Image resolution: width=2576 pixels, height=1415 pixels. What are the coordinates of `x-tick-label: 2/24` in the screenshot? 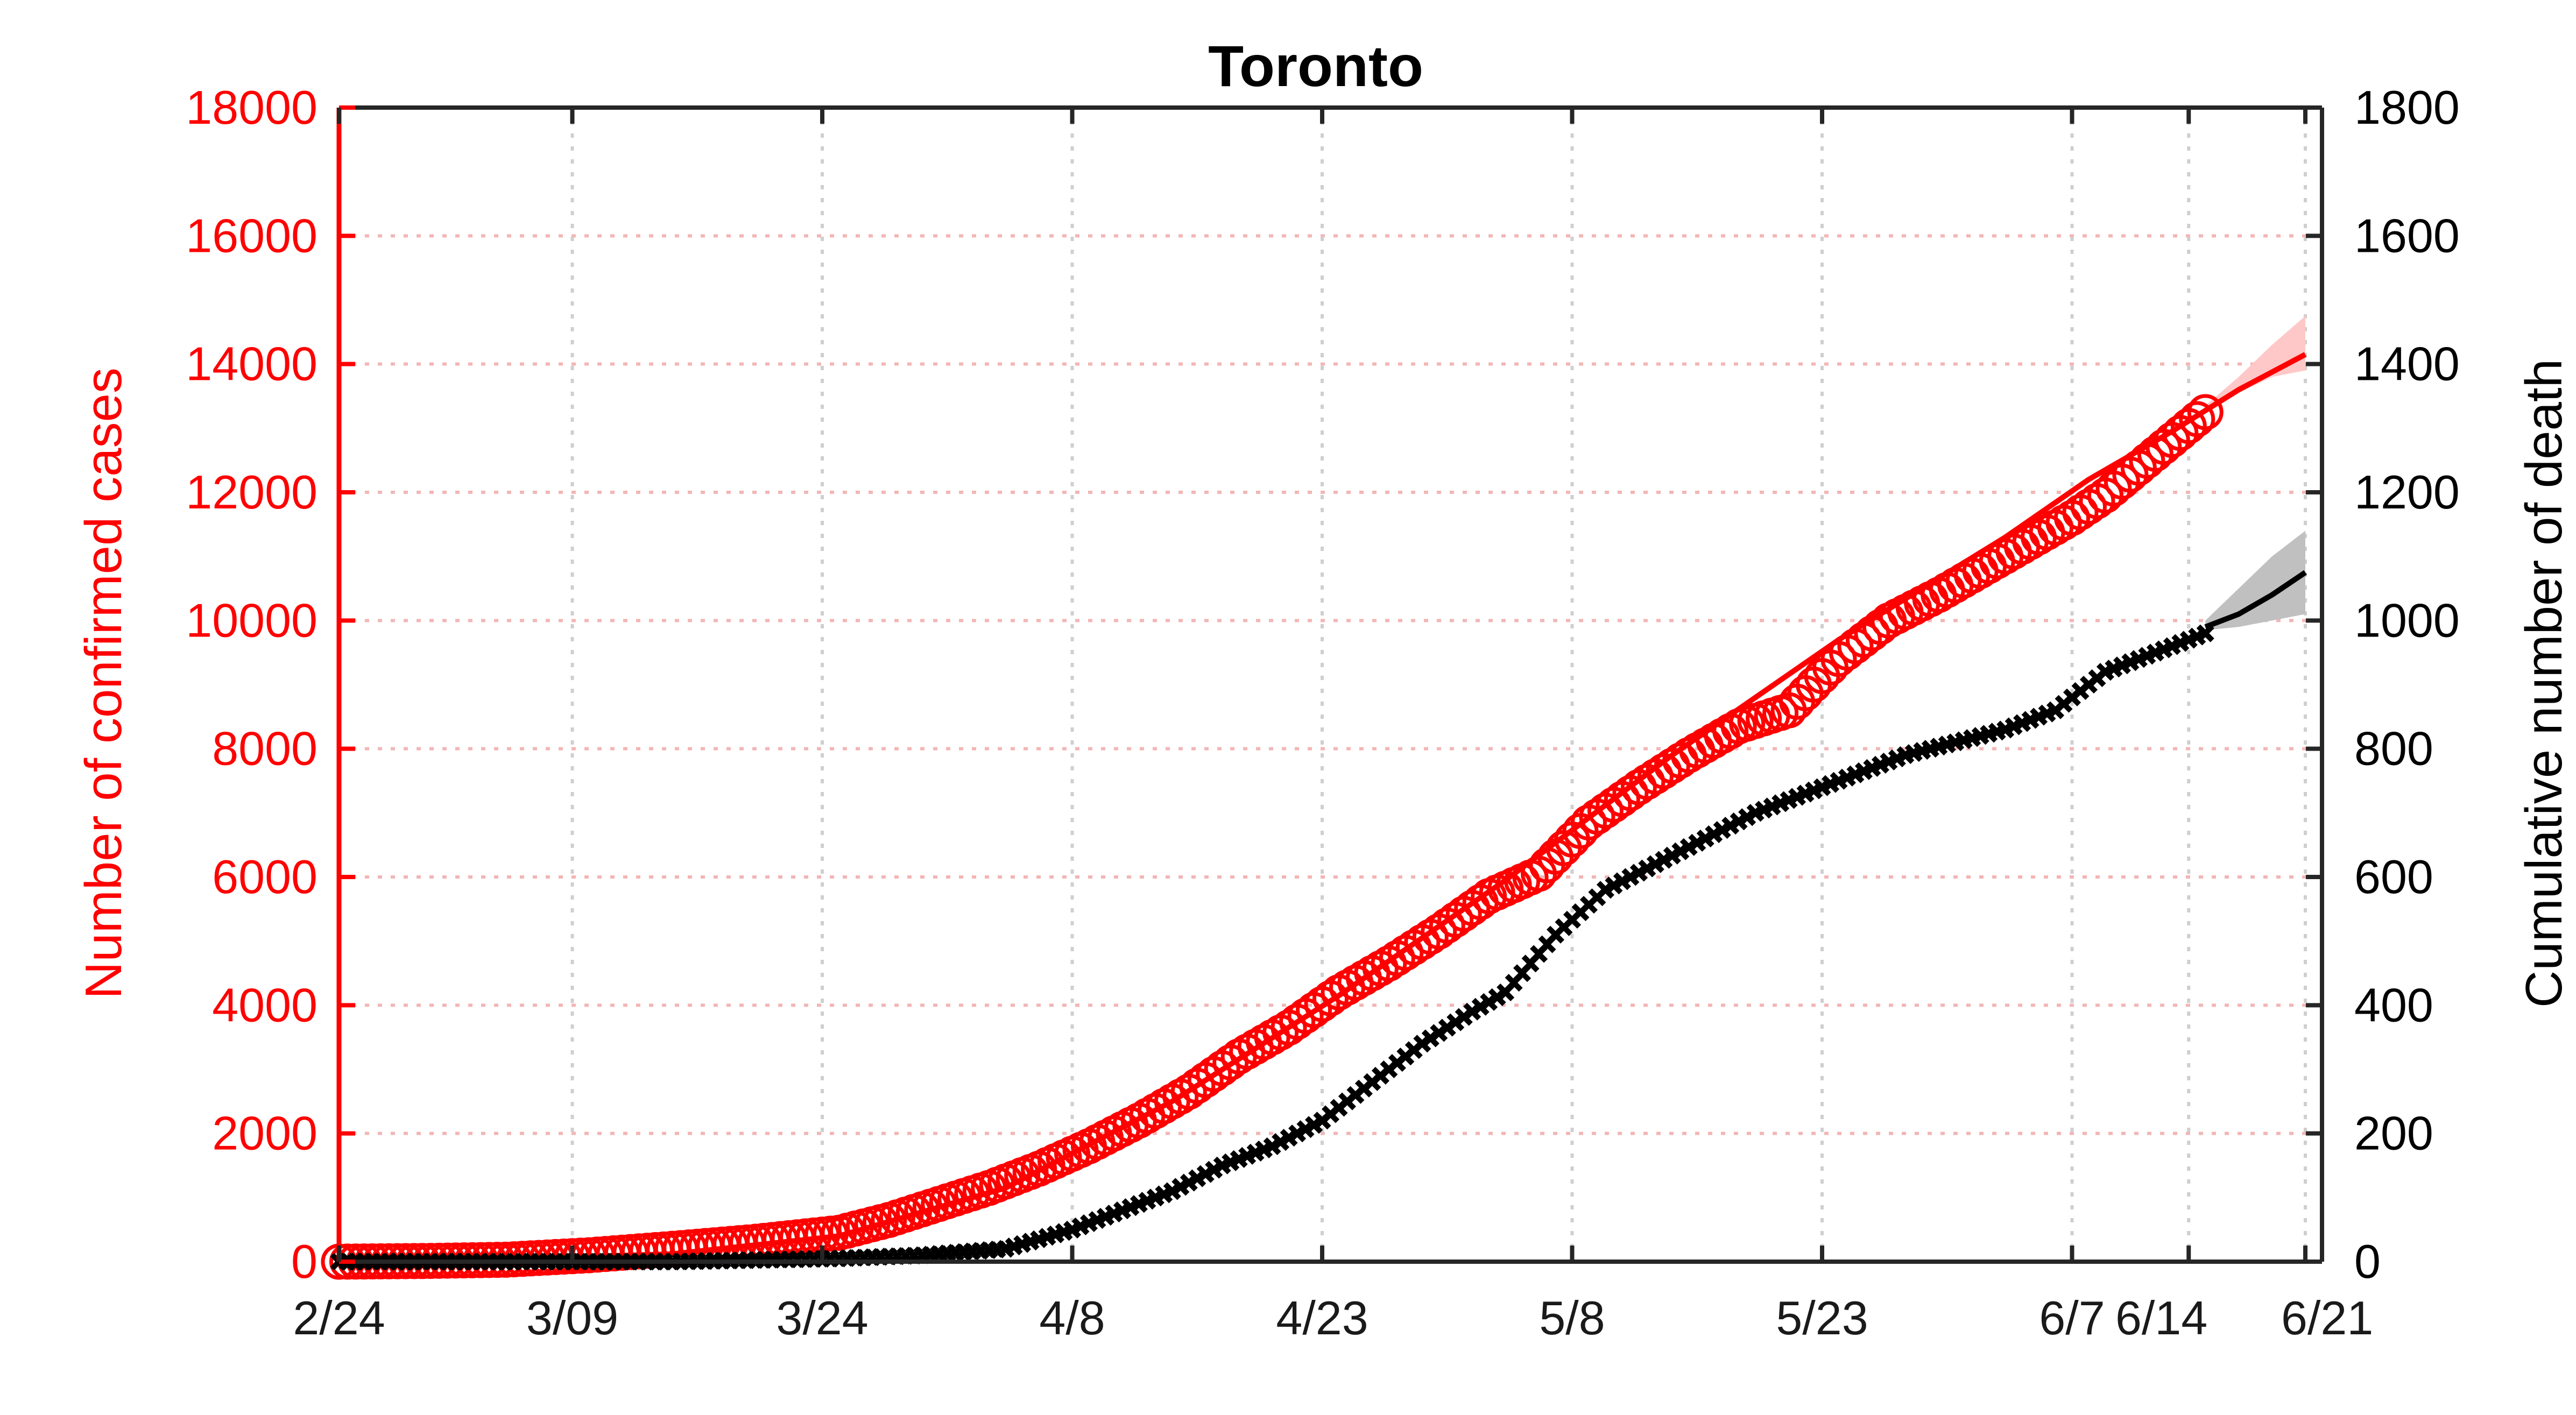 It's located at (339, 1318).